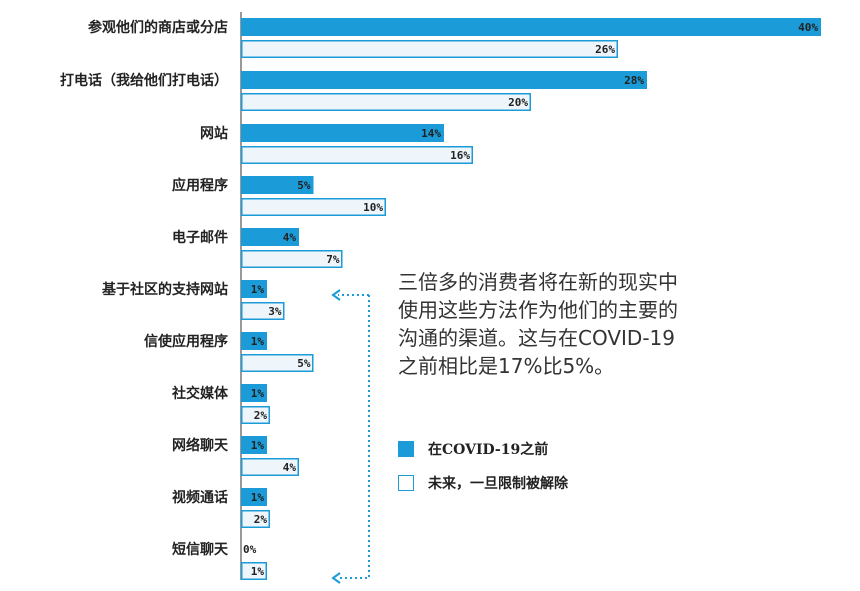  I want to click on value-label-pre-covid: 28%, so click(634, 80).